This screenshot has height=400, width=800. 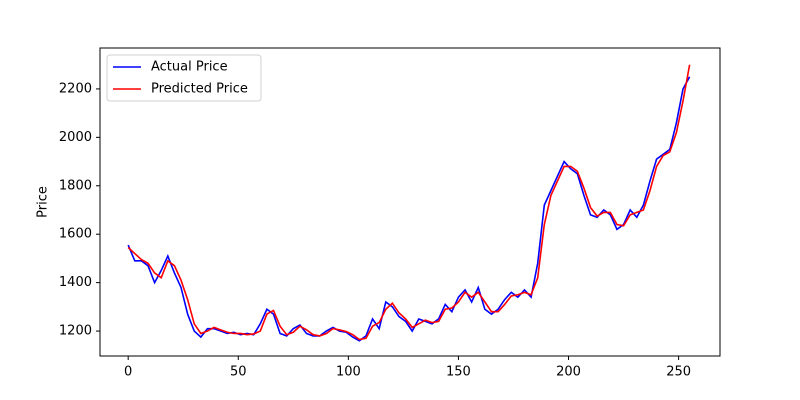 I want to click on legend-label: Predicted Price, so click(x=199, y=89).